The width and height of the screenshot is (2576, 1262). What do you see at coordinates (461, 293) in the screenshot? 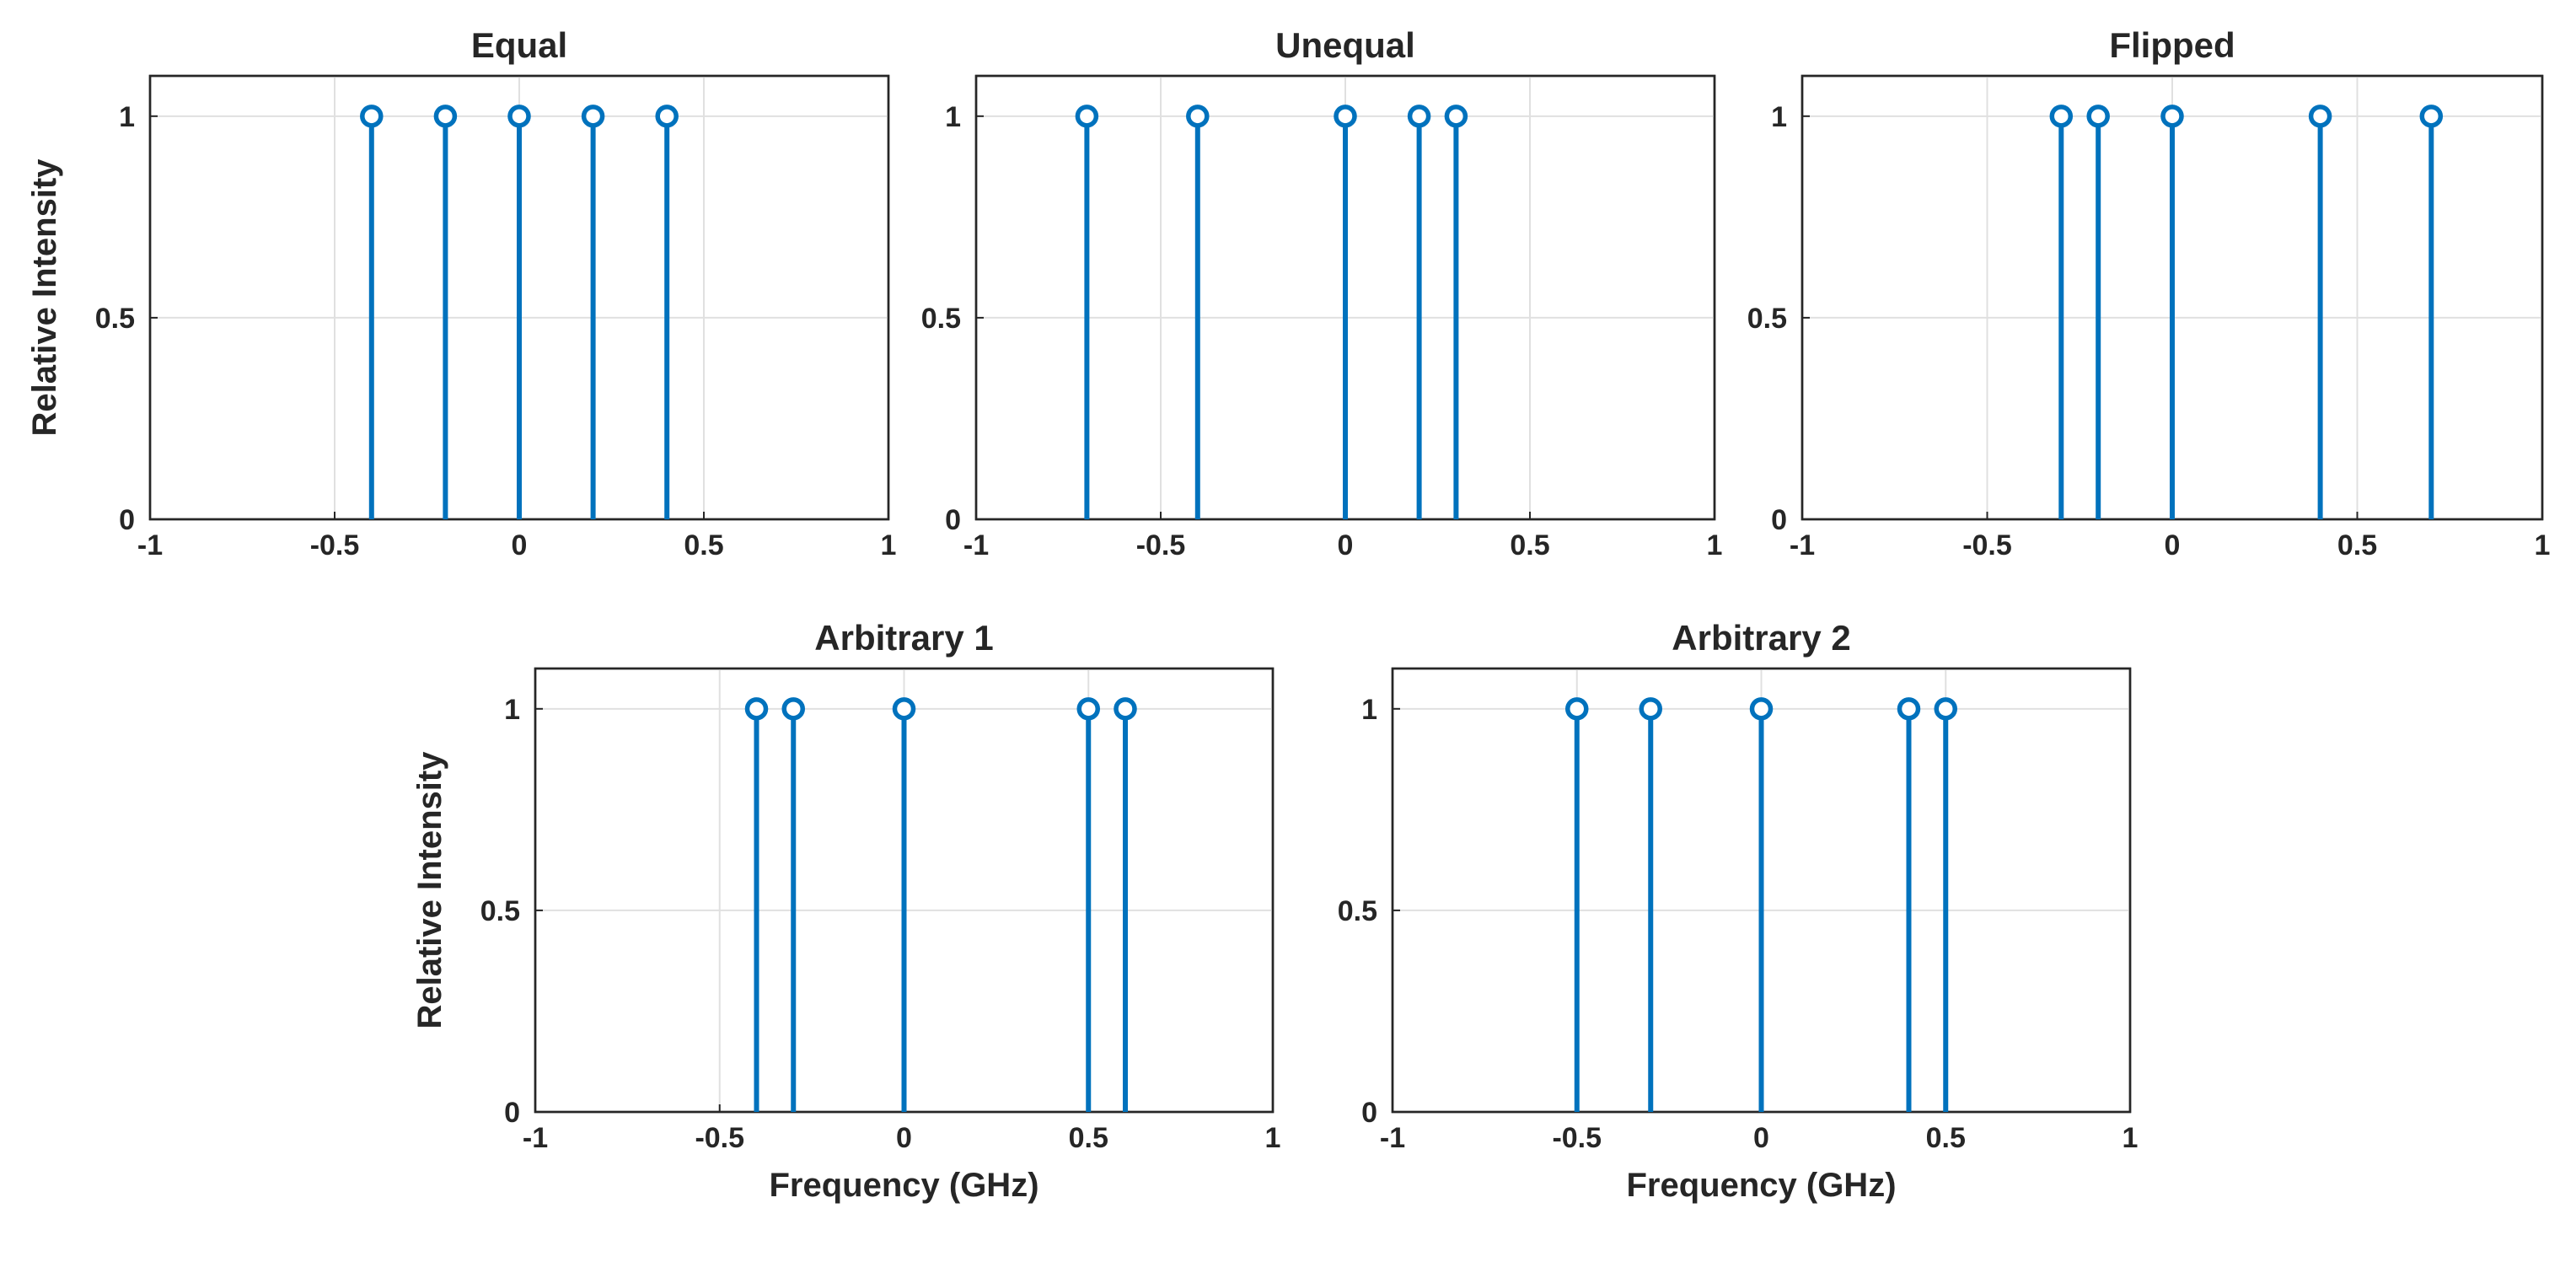
I see `subplot-1: -1 -0.5 0 0.5 1 0 0.5 1 Equal Relative Intensity` at bounding box center [461, 293].